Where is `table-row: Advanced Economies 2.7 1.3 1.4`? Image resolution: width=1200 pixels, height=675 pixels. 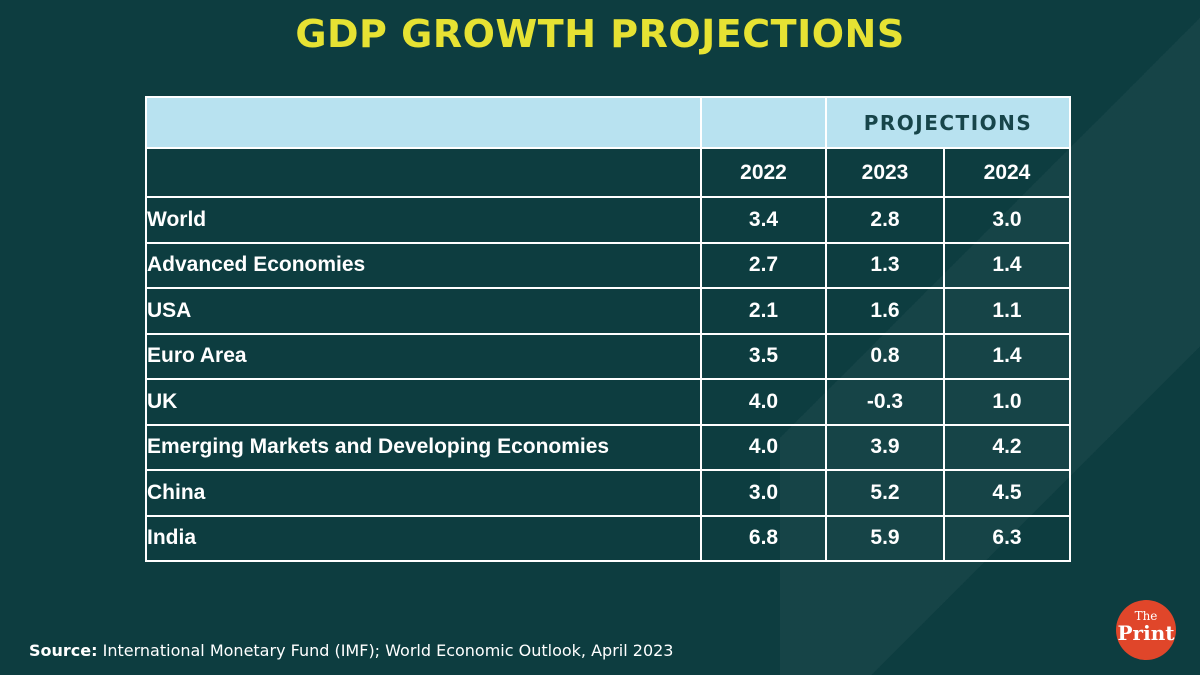
table-row: Advanced Economies 2.7 1.3 1.4 is located at coordinates (608, 265).